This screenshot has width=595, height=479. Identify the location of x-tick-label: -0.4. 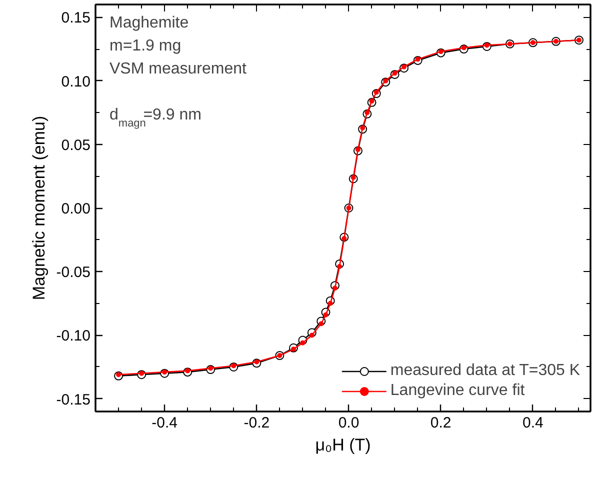
(165, 423).